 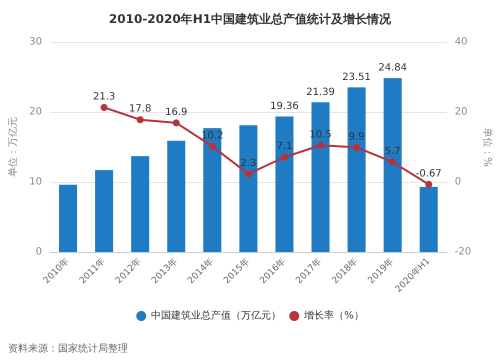 I want to click on data-label: 16.9, so click(x=176, y=112).